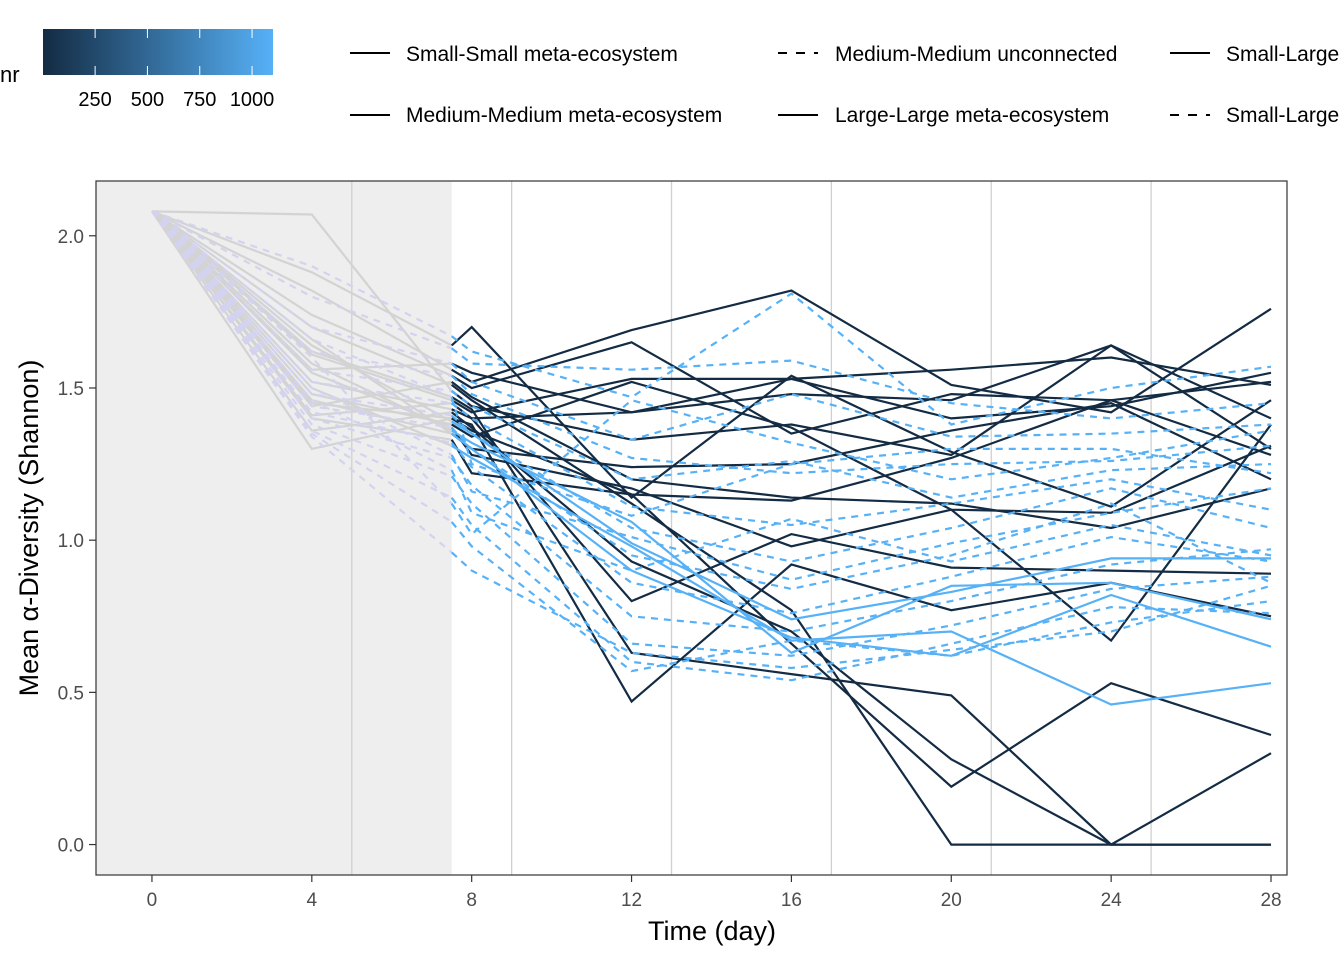  I want to click on x-axis: 0 4 8 12 16 20 24 28, so click(714, 893).